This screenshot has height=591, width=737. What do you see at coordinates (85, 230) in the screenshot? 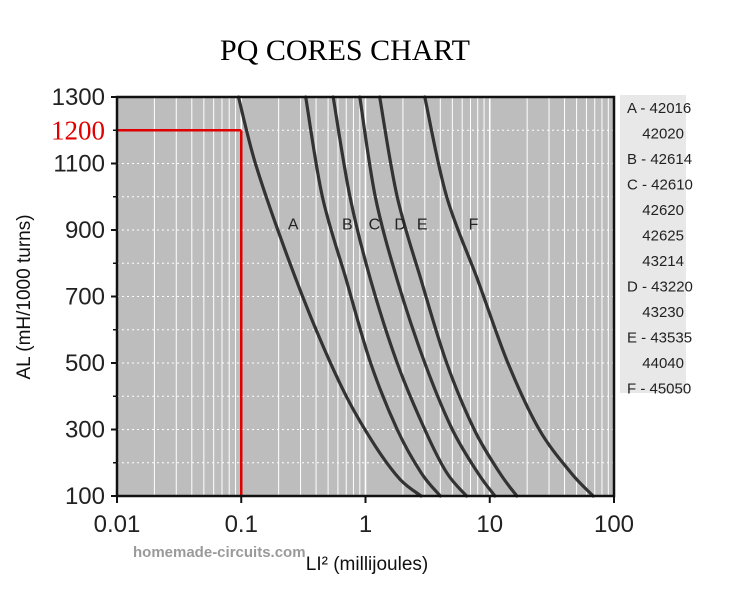
I see `y-tick-label: 900` at bounding box center [85, 230].